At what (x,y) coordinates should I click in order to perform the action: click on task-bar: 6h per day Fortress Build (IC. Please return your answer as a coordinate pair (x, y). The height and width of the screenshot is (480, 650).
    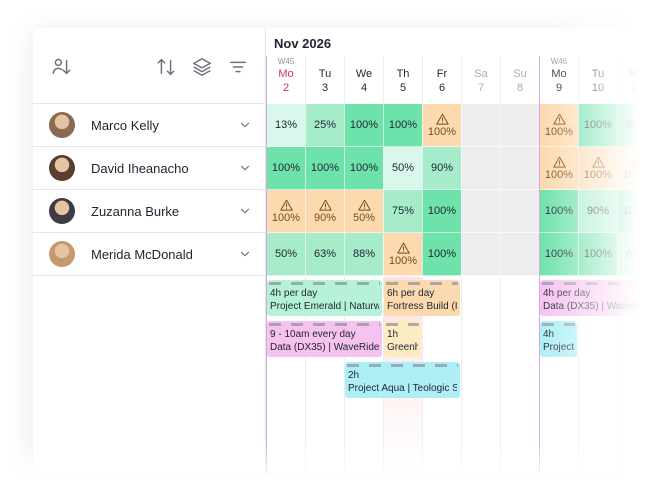
    Looking at the image, I should click on (422, 298).